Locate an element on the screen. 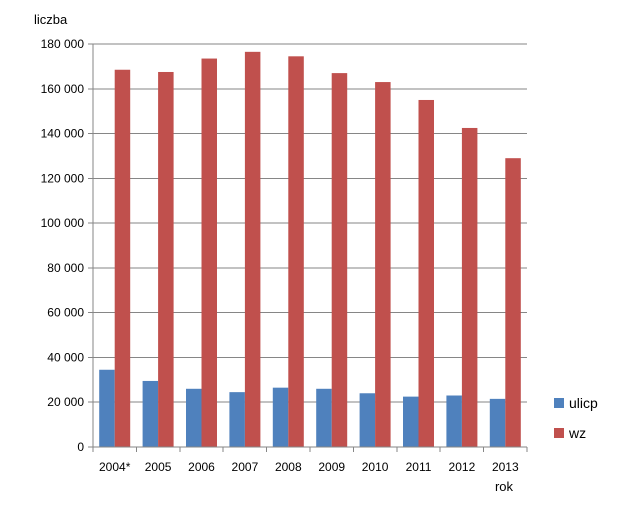  x-tick-label: 2010 is located at coordinates (375, 467).